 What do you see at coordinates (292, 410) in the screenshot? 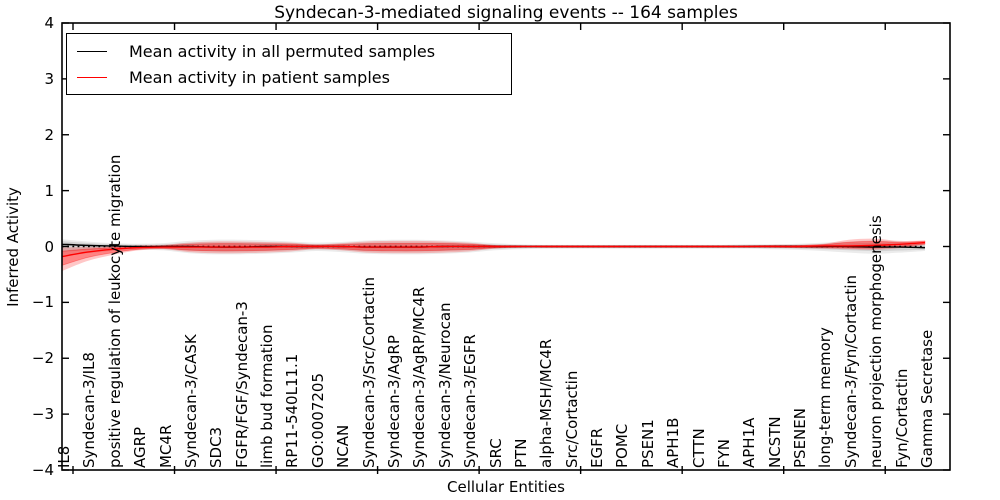
I see `x-category-label: RP11-540L11.1` at bounding box center [292, 410].